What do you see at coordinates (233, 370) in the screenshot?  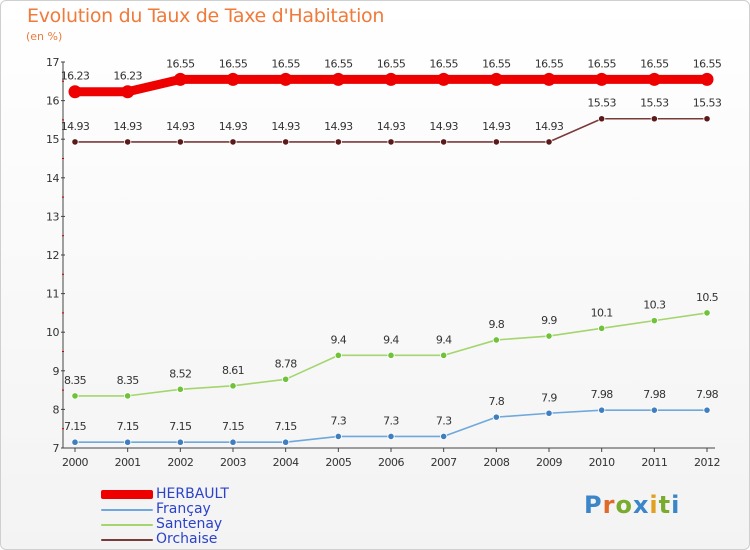 I see `data-label: 8.61` at bounding box center [233, 370].